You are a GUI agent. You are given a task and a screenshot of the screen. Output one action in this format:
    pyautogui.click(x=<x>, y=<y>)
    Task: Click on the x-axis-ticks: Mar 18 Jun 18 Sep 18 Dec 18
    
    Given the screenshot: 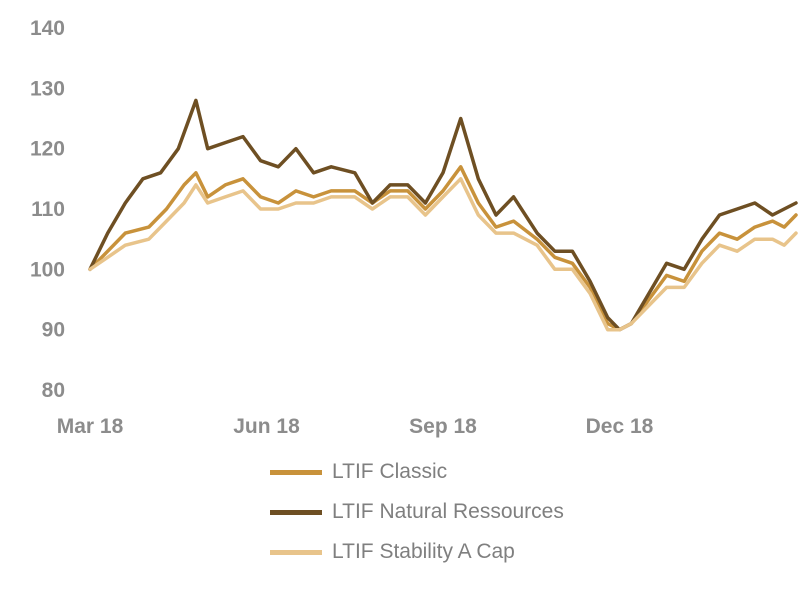 What is the action you would take?
    pyautogui.click(x=355, y=426)
    